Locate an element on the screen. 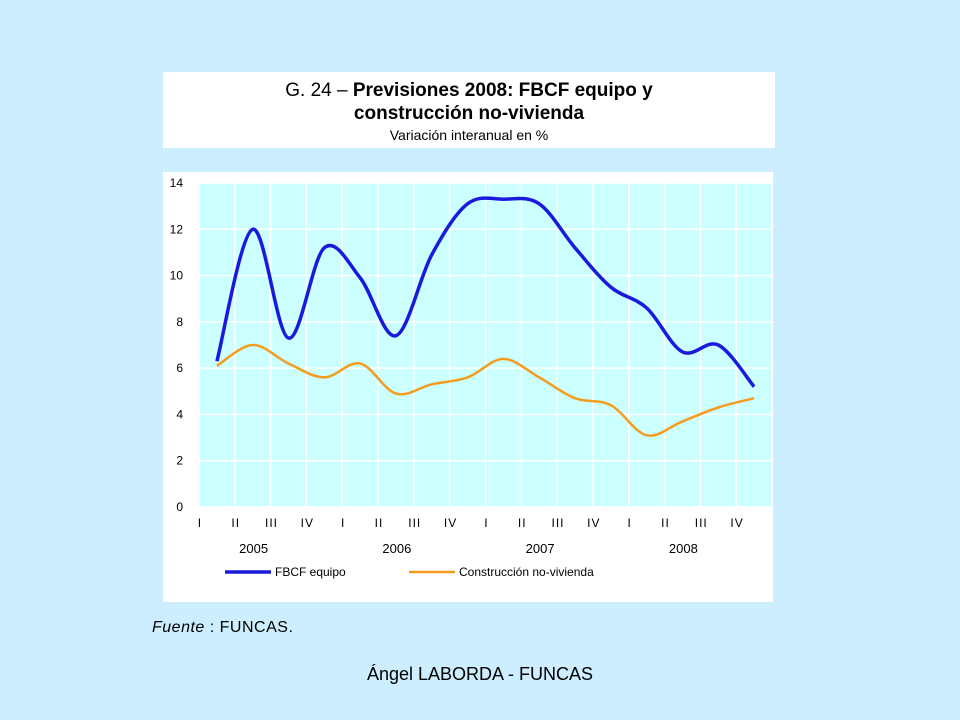  y-tick-label: 4 is located at coordinates (179, 414).